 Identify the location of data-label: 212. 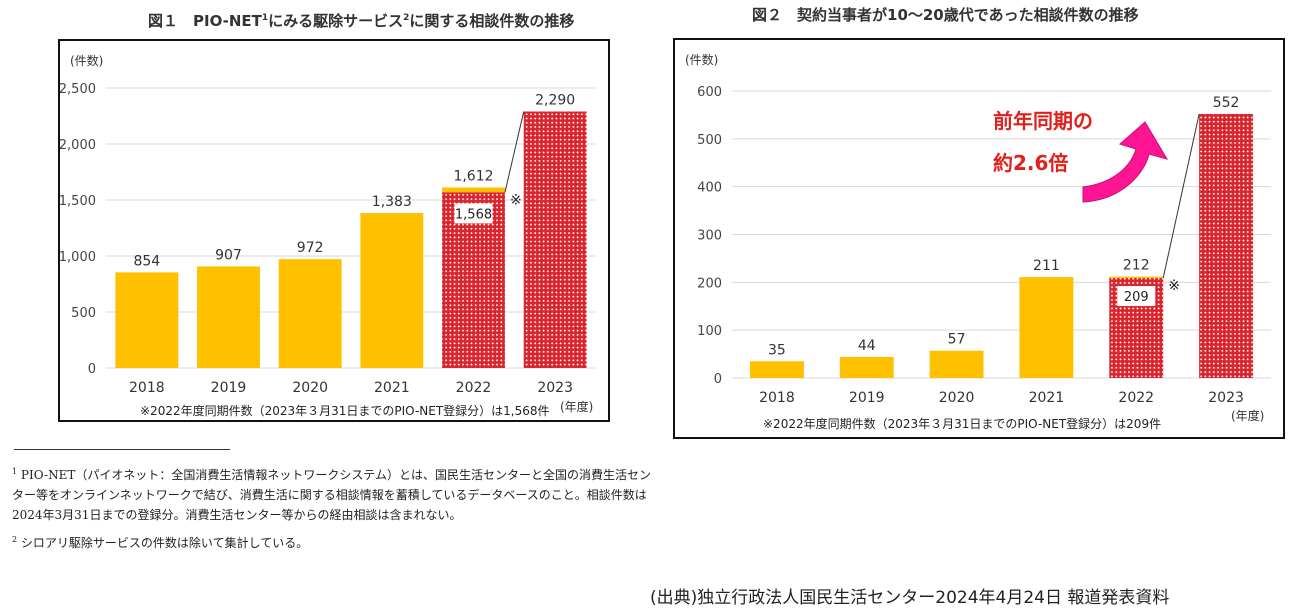
(1136, 266).